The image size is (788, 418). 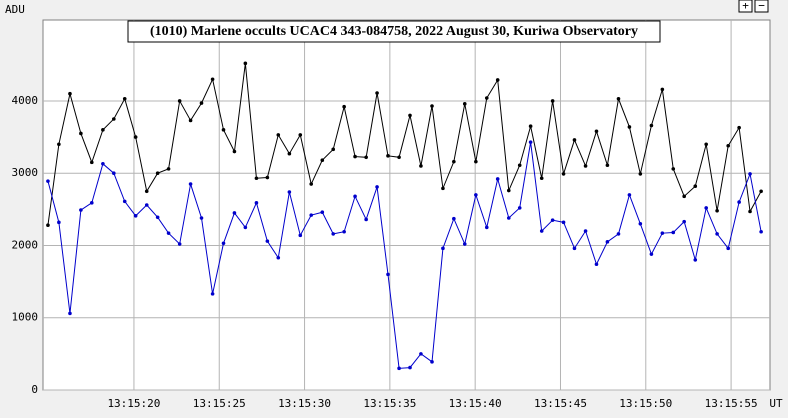 I want to click on y-tick-label: 3000, so click(x=25, y=172).